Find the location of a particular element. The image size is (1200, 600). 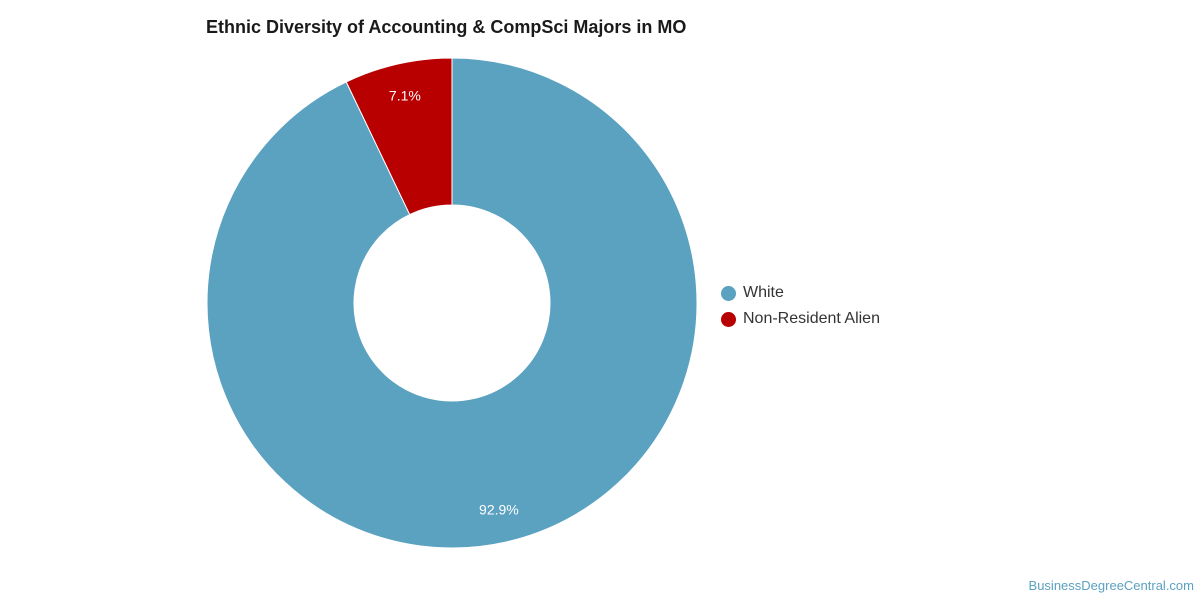

slice-non-resident-alien is located at coordinates (399, 136).